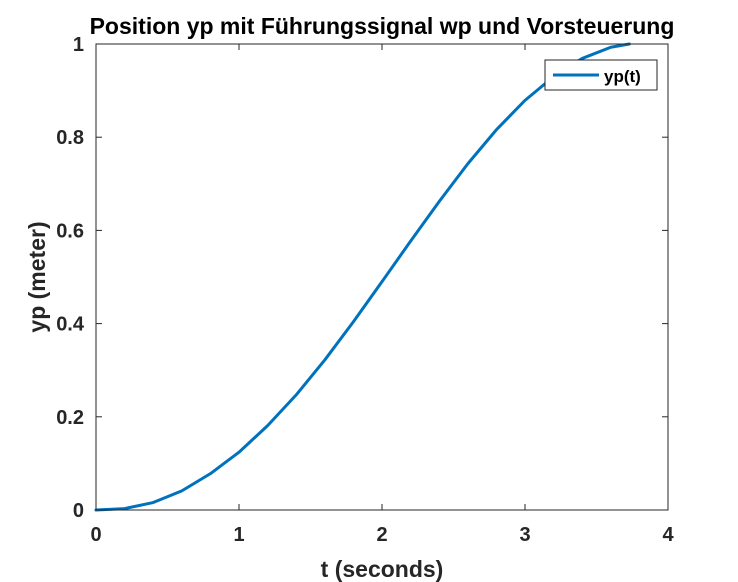  What do you see at coordinates (37, 276) in the screenshot?
I see `y-axis-label: yp (meter)` at bounding box center [37, 276].